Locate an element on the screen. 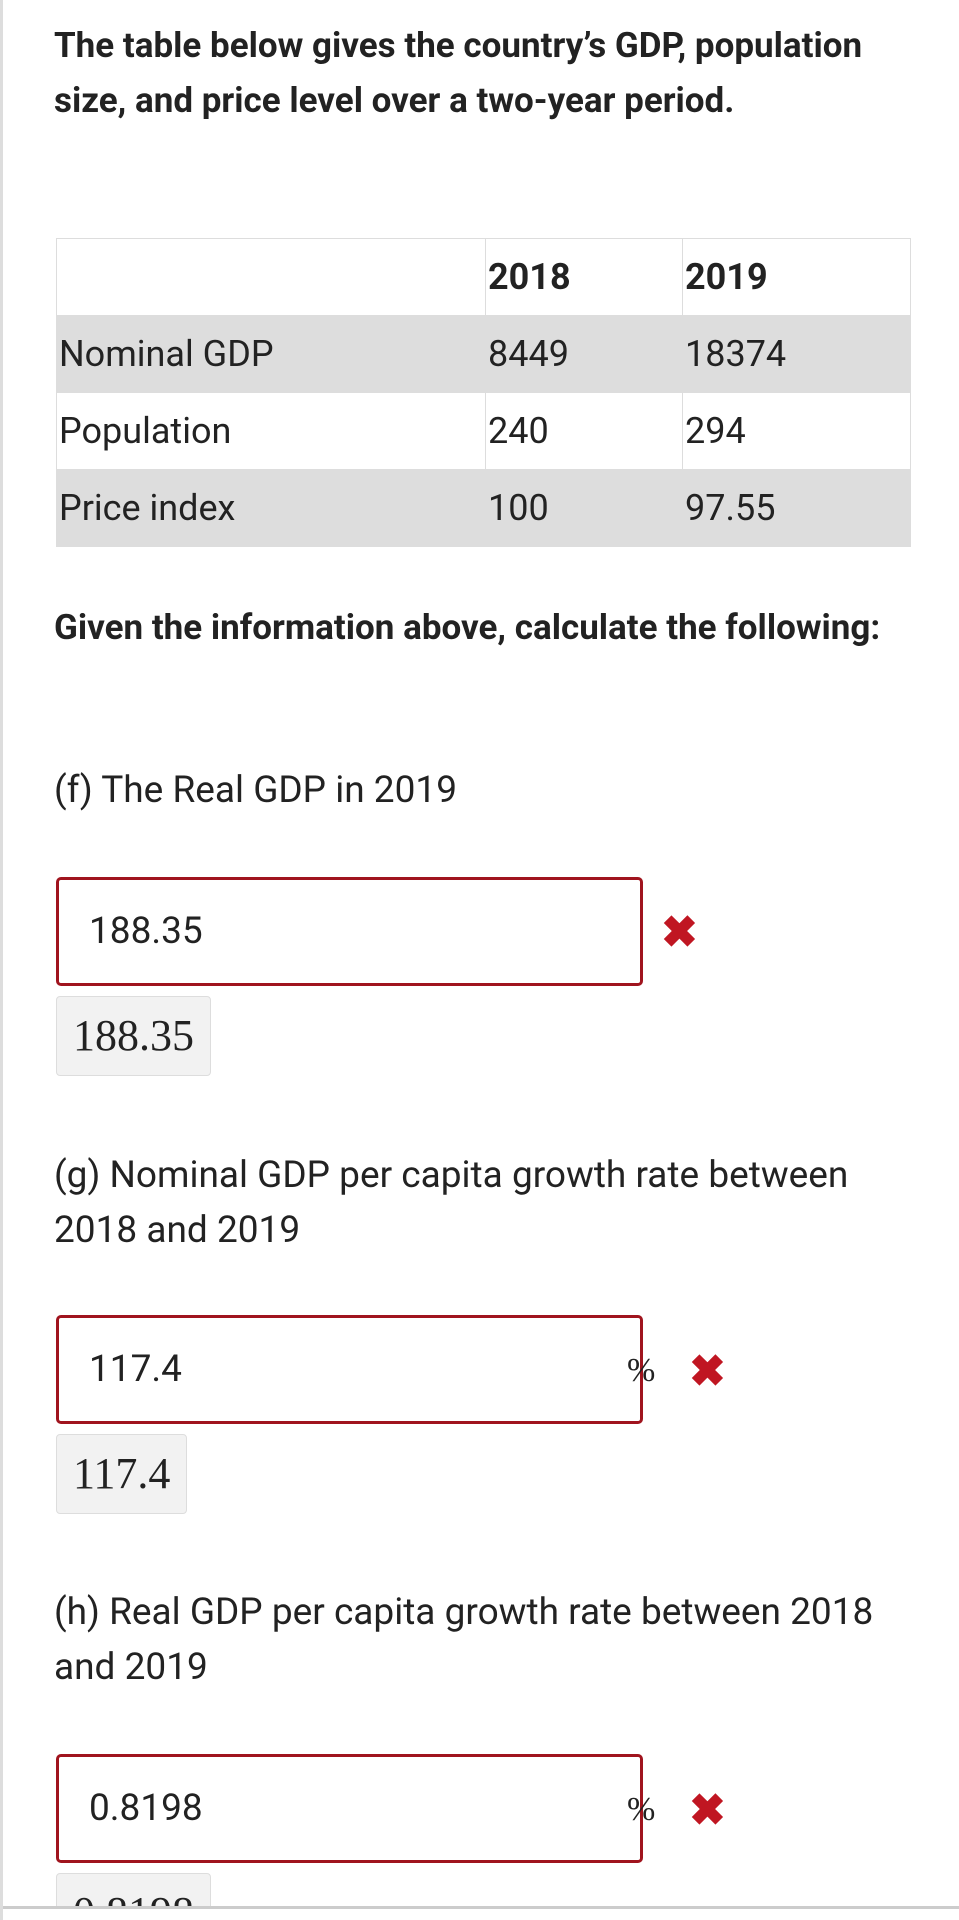  cell: Population is located at coordinates (271, 431).